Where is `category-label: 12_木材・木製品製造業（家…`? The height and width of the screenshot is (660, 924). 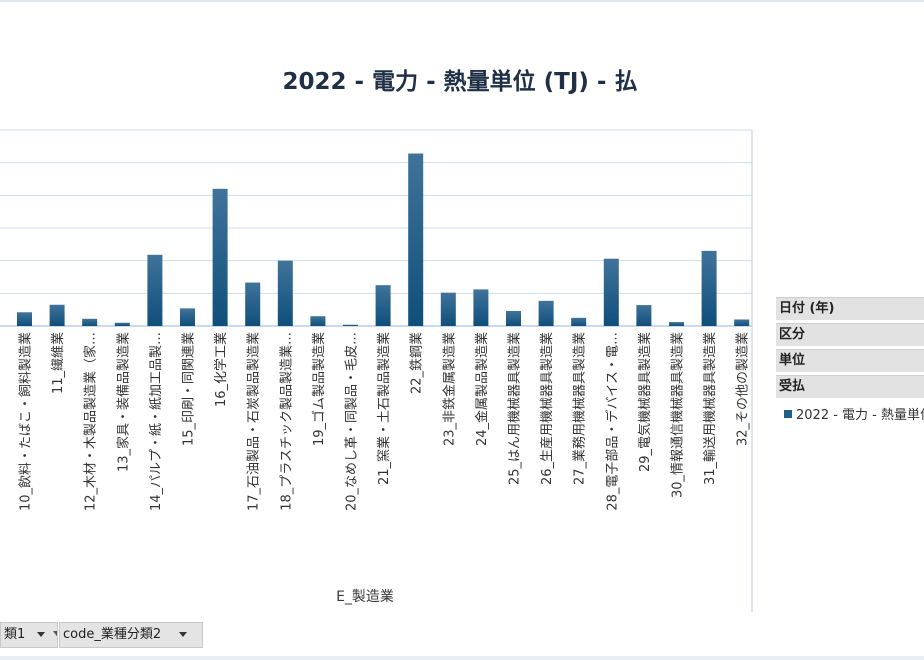
category-label: 12_木材・木製品製造業（家… is located at coordinates (91, 421).